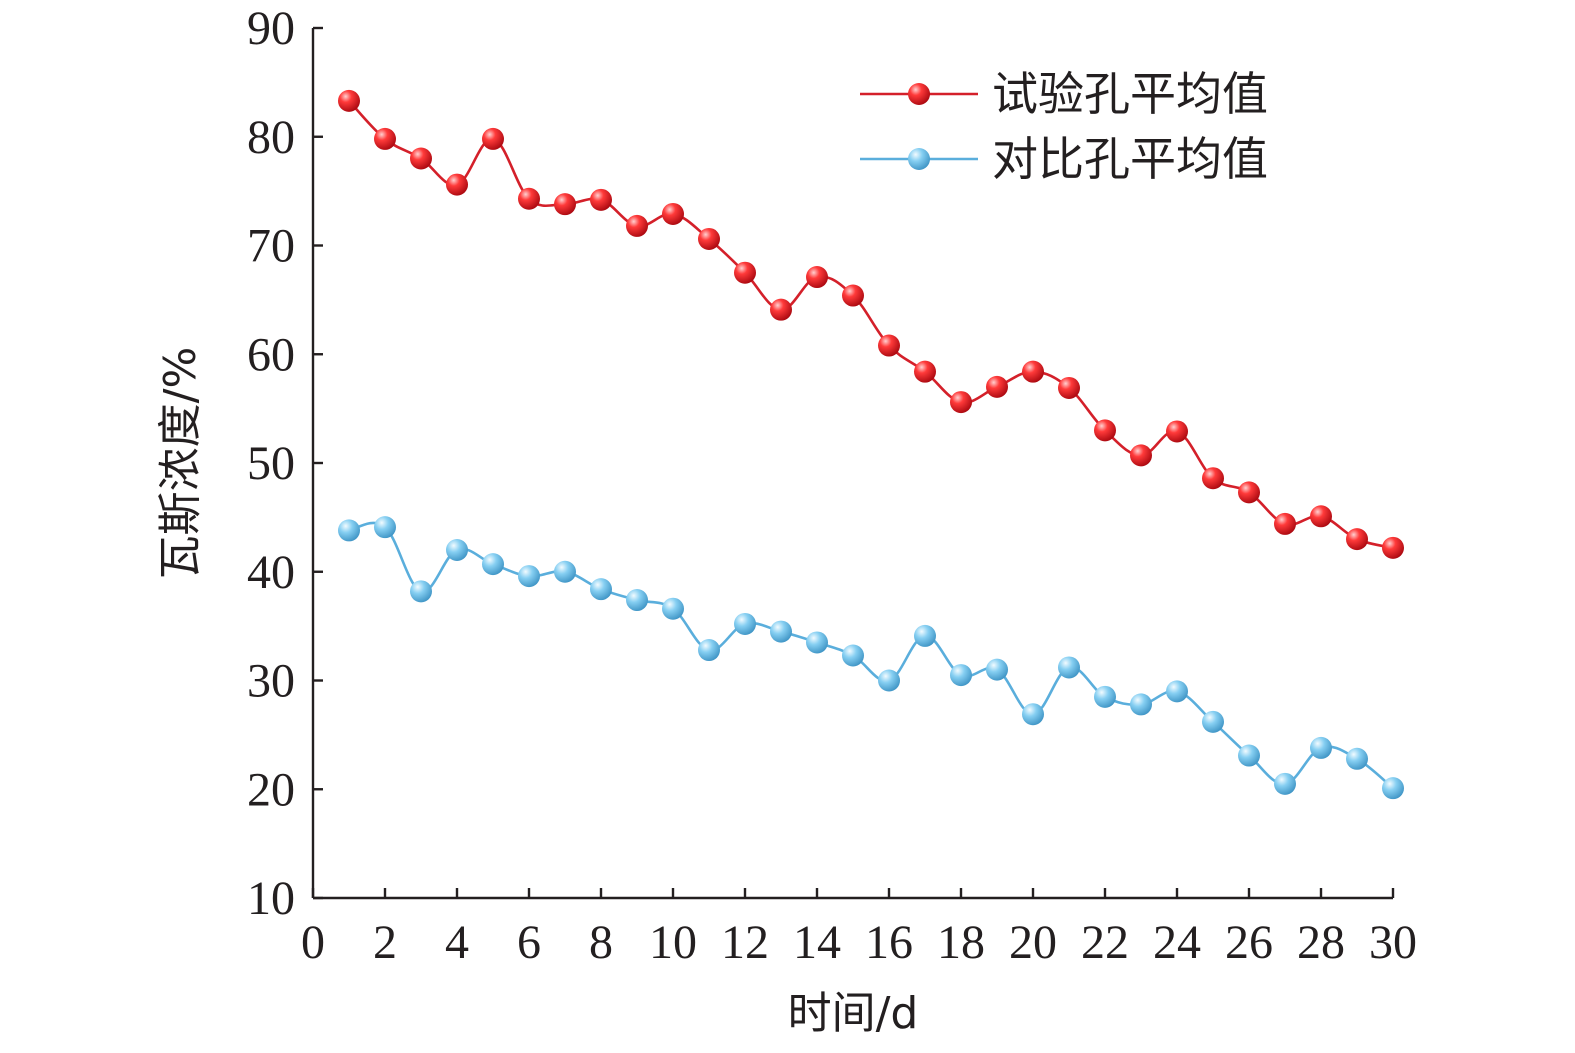 The height and width of the screenshot is (1053, 1575). I want to click on y-tick-label: 80, so click(271, 137).